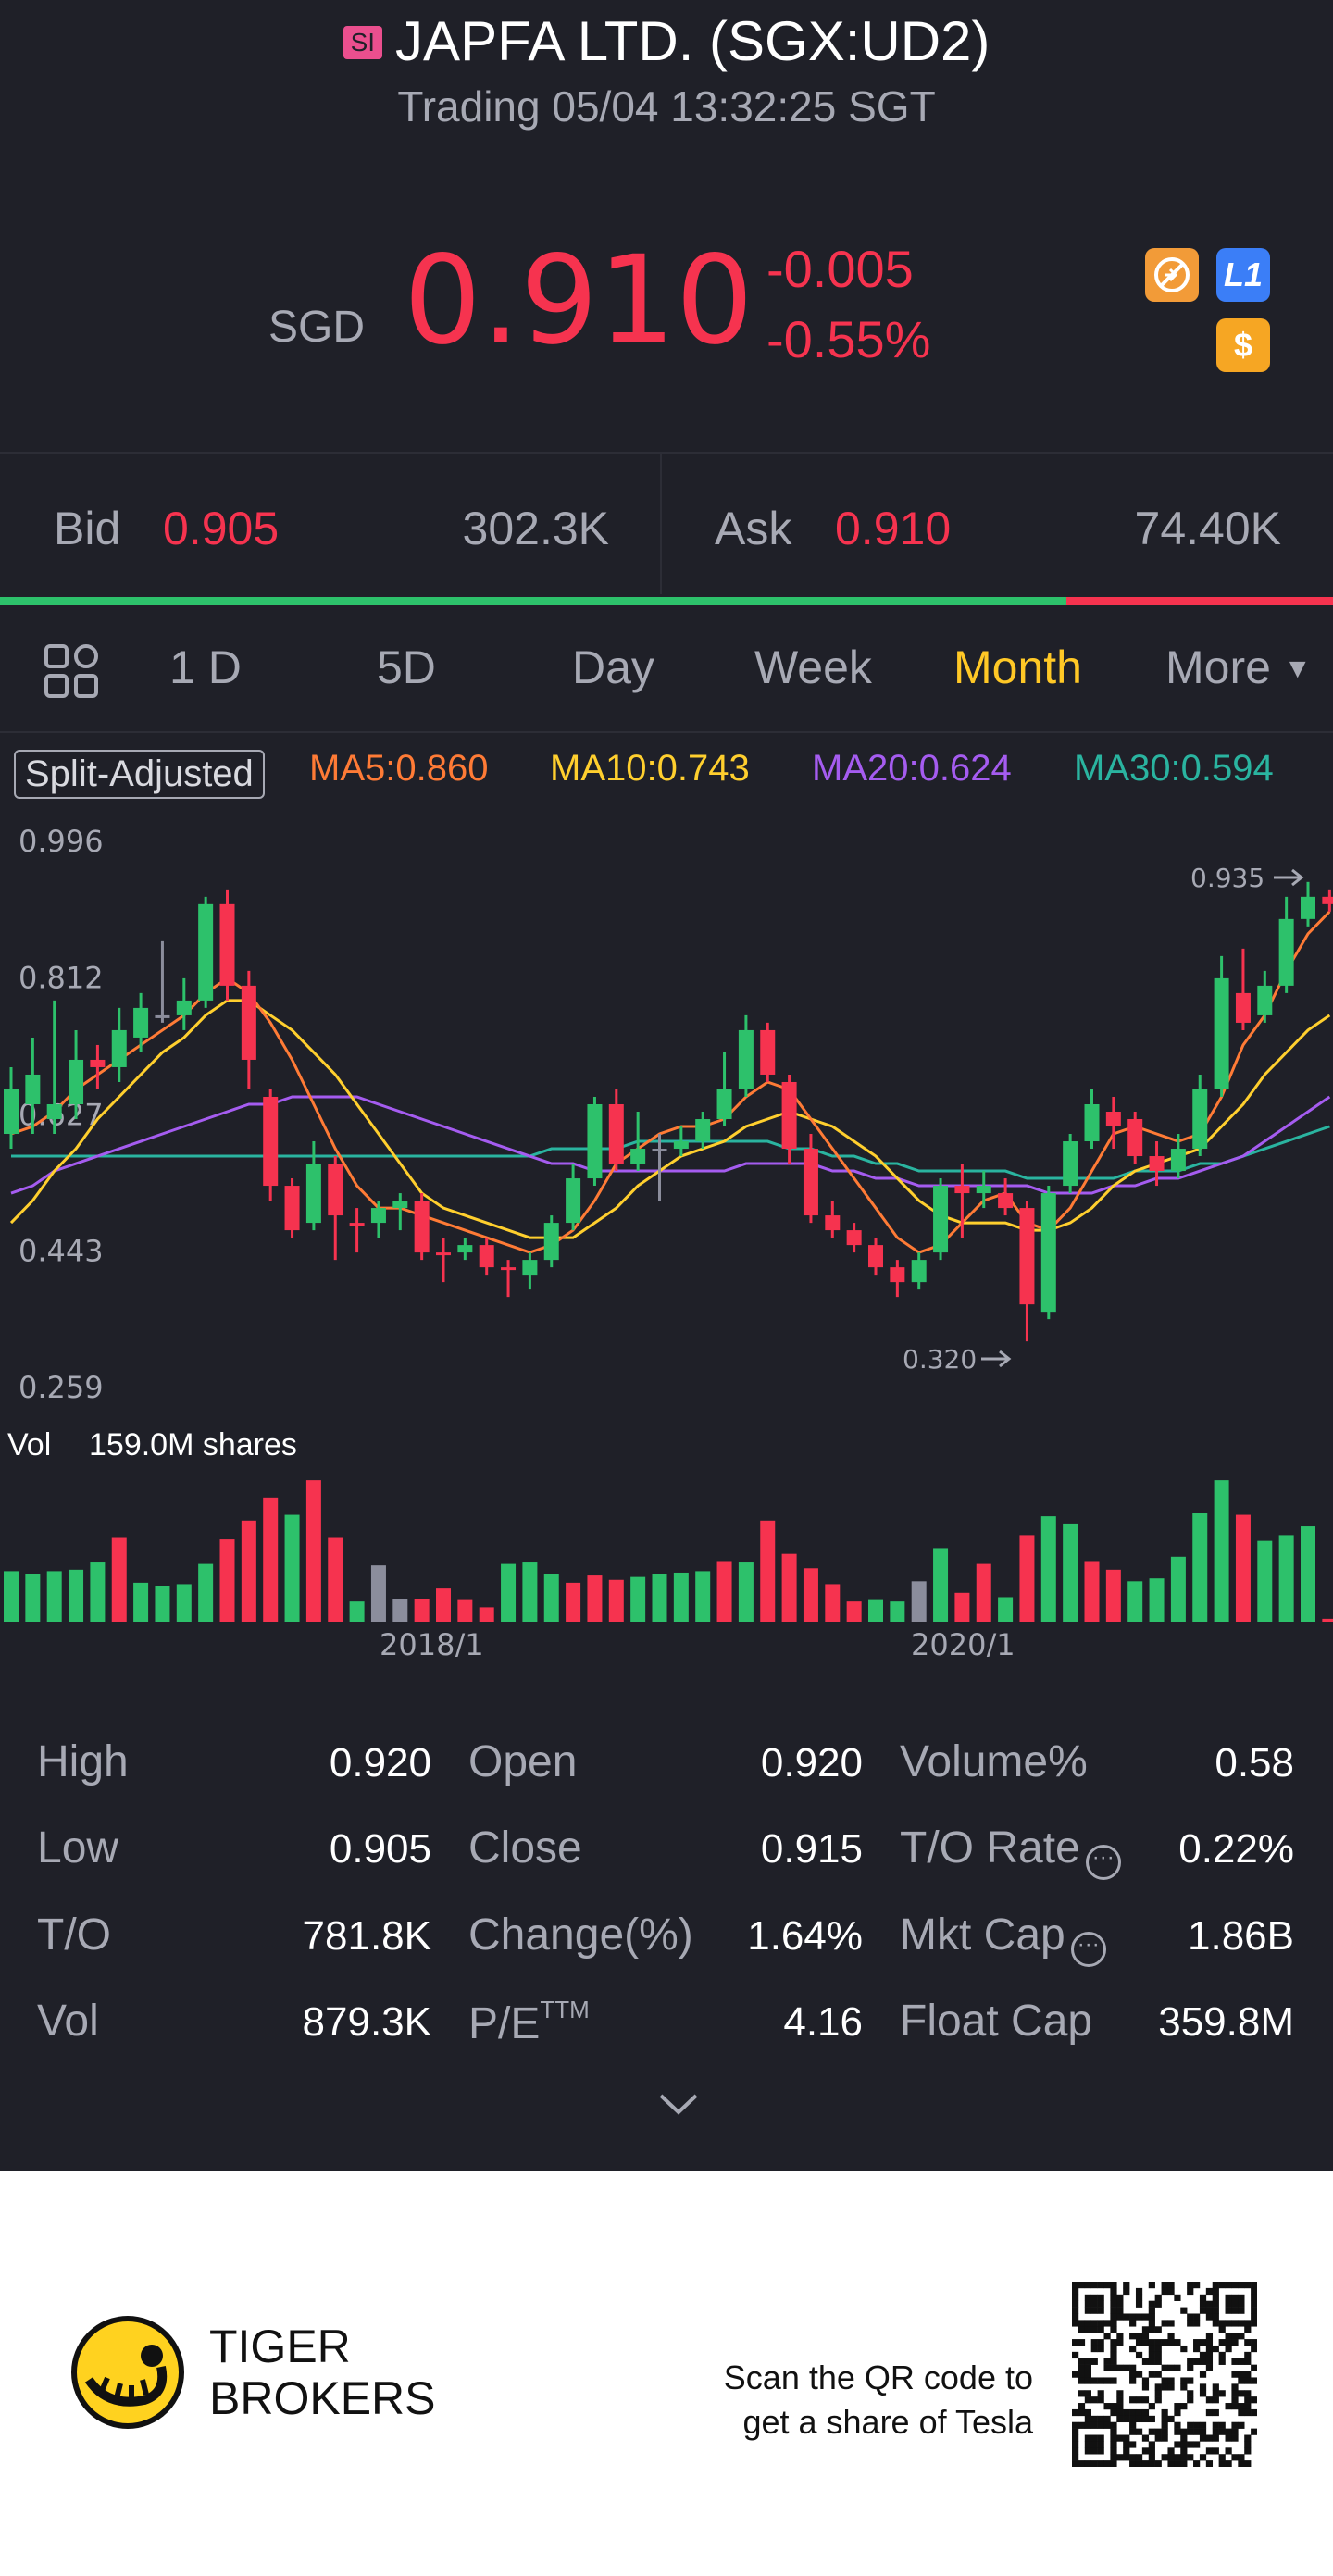 Image resolution: width=1333 pixels, height=2576 pixels. What do you see at coordinates (525, 1848) in the screenshot?
I see `stat-label-close: Close` at bounding box center [525, 1848].